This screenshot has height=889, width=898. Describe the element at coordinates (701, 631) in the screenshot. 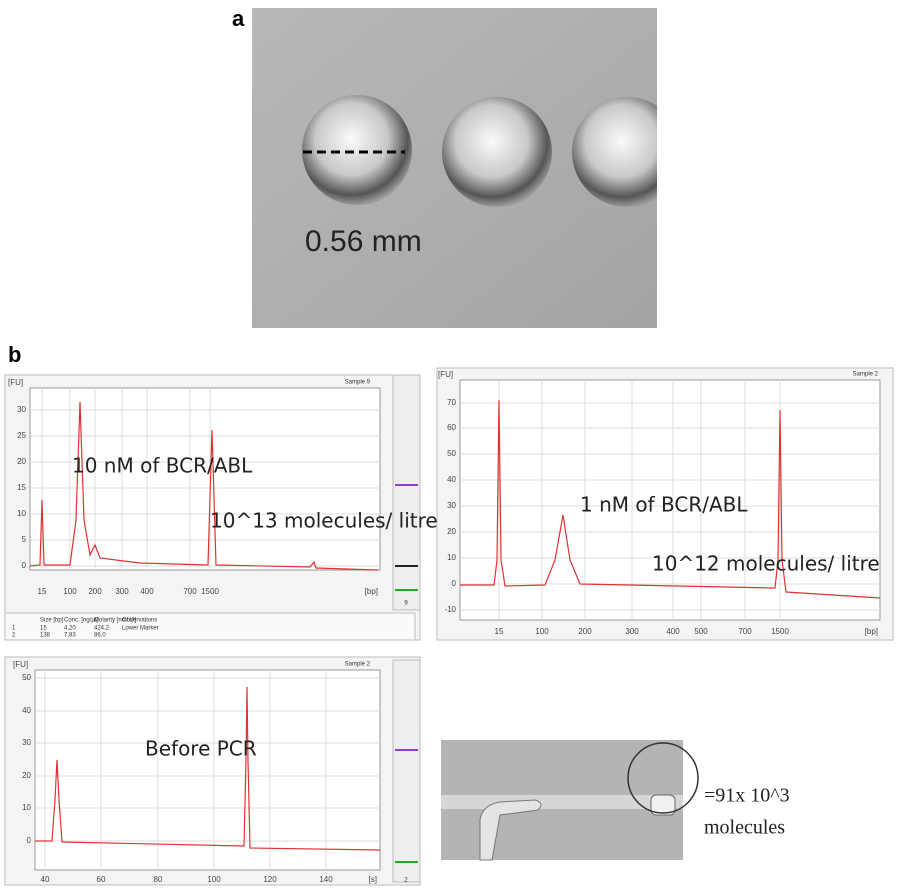

I see `x-tick-label: 500` at that location.